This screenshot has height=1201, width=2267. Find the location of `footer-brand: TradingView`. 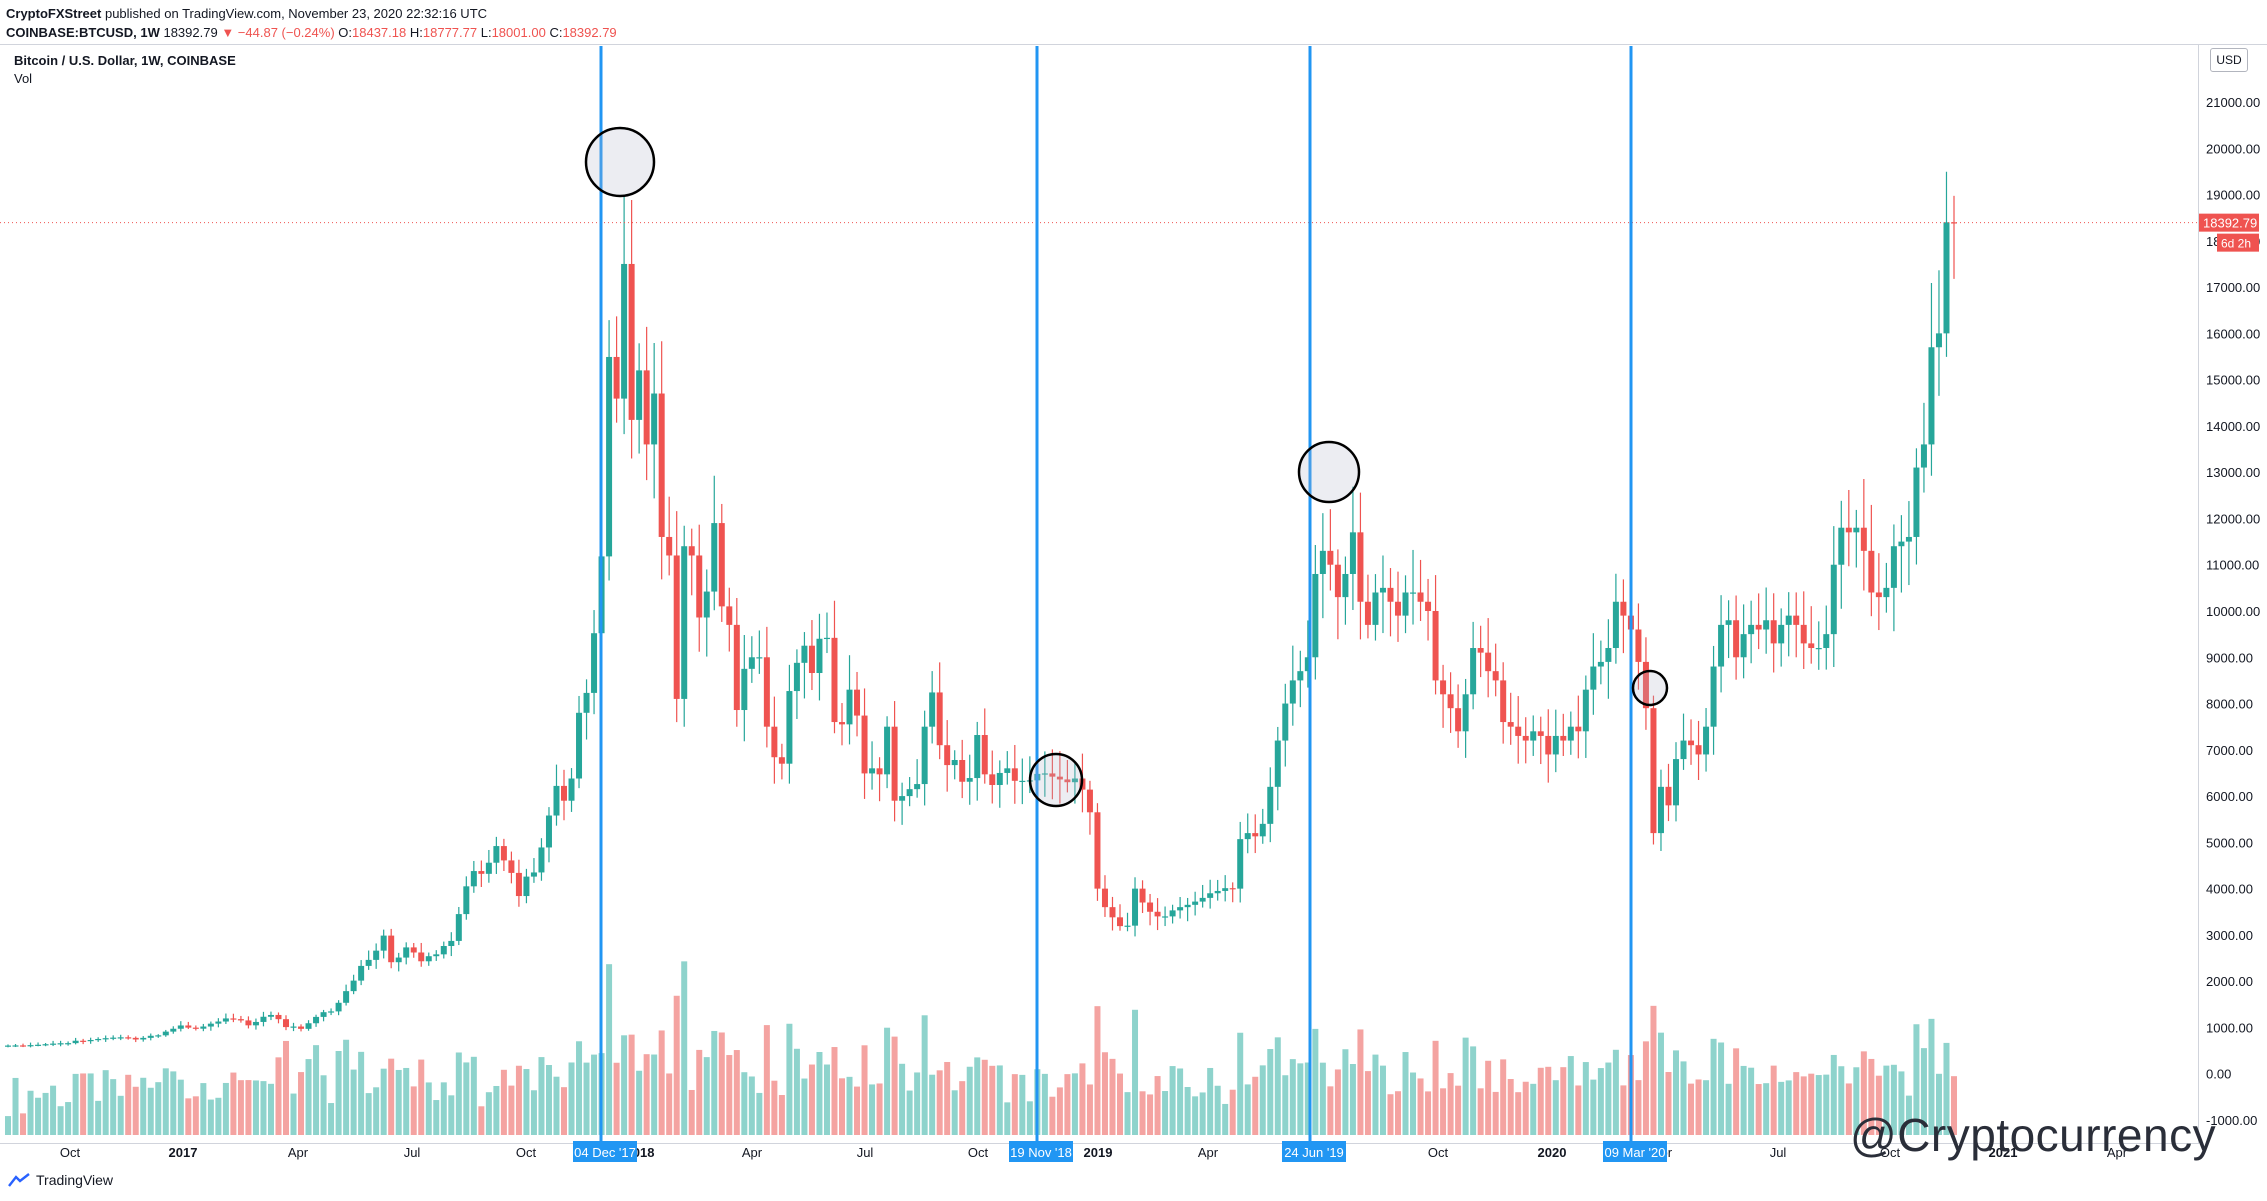

footer-brand: TradingView is located at coordinates (75, 1180).